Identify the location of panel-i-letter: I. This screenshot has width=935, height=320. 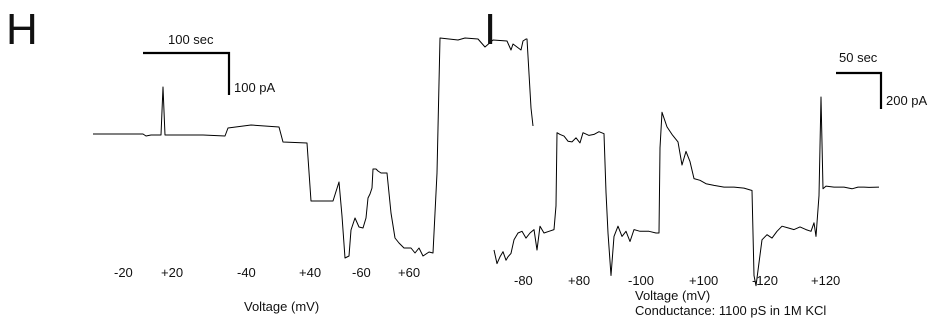
(490, 29).